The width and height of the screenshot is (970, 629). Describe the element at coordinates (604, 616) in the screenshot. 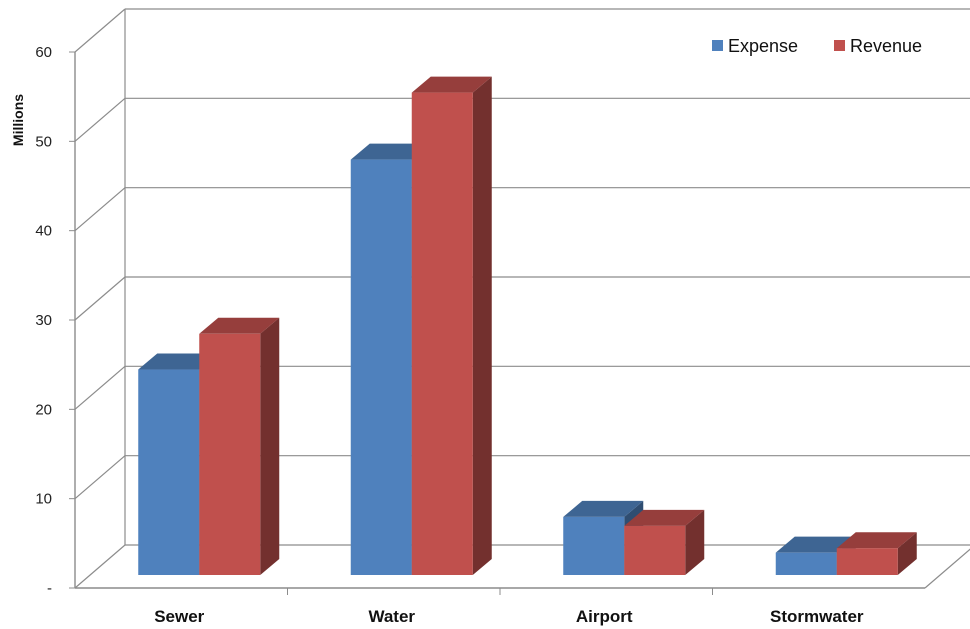

I see `category-label: Airport` at that location.